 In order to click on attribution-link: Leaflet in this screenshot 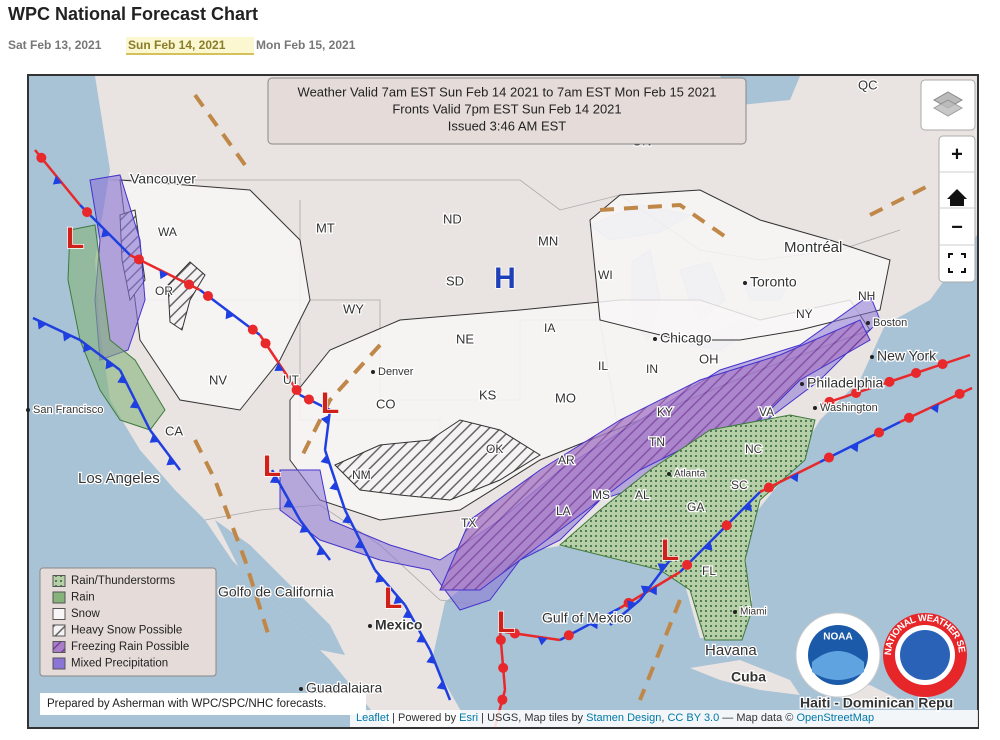, I will do `click(372, 718)`.